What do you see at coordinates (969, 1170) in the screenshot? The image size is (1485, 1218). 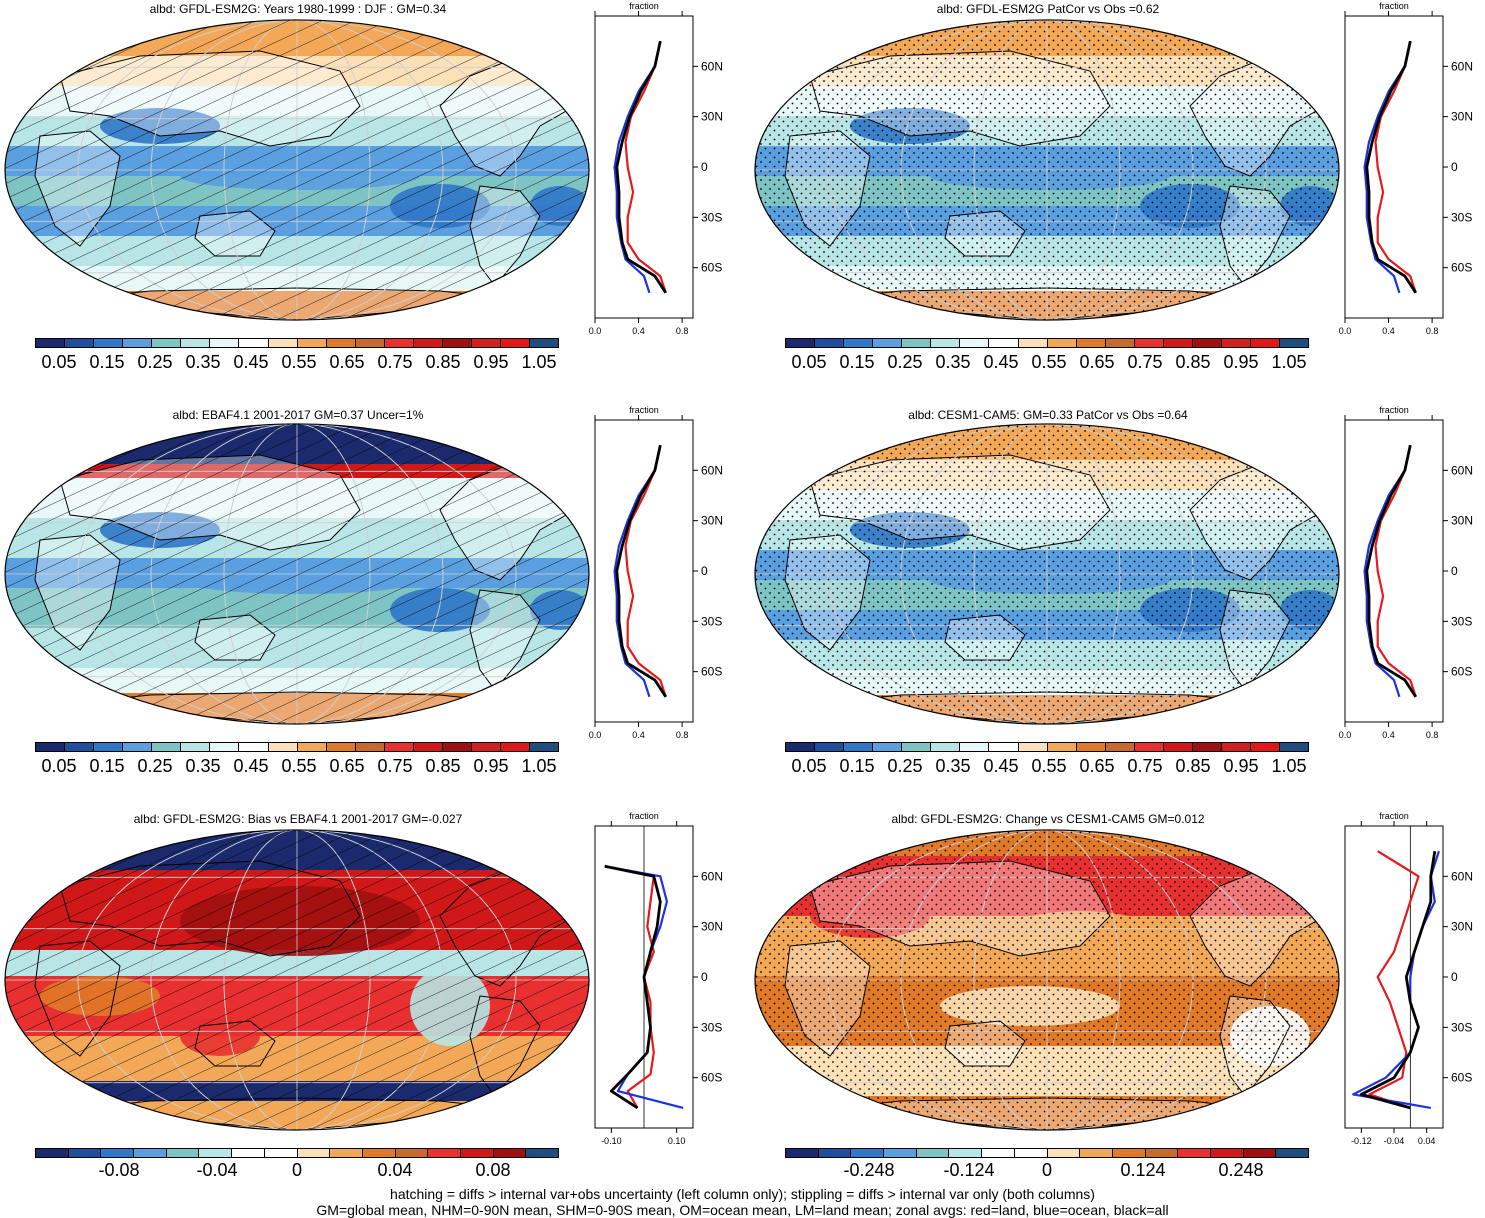 I see `colorbar-tick-label: -0.124` at bounding box center [969, 1170].